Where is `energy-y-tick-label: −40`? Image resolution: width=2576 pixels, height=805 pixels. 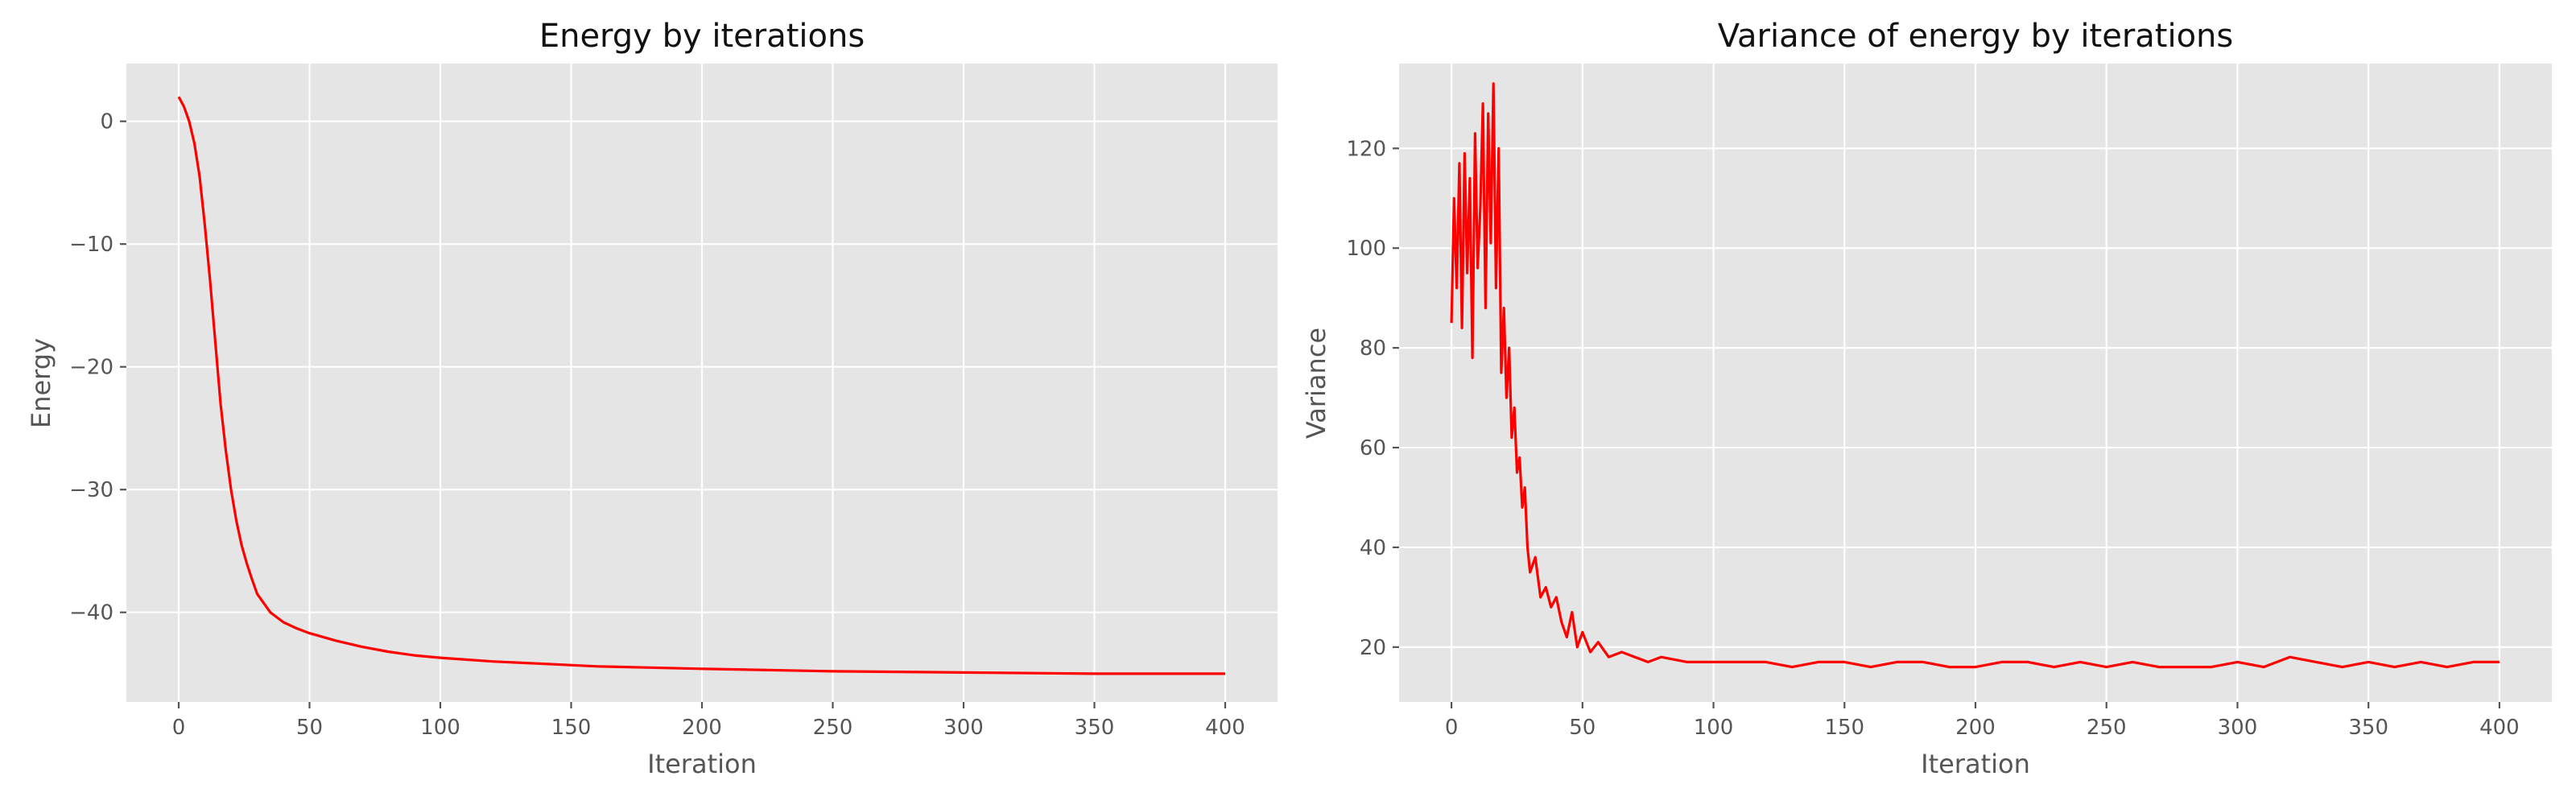
energy-y-tick-label: −40 is located at coordinates (91, 613).